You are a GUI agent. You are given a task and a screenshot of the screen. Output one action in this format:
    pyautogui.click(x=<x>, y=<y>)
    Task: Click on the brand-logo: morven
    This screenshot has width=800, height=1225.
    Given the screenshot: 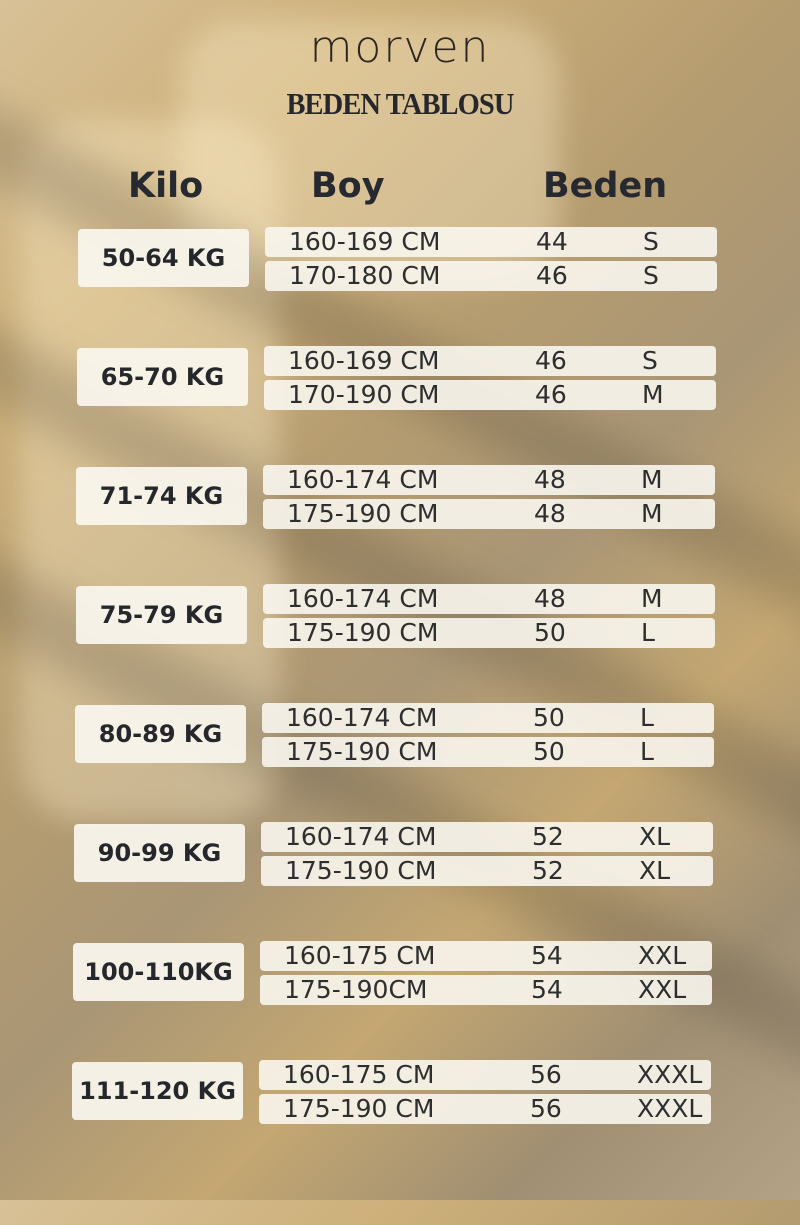 What is the action you would take?
    pyautogui.click(x=400, y=47)
    